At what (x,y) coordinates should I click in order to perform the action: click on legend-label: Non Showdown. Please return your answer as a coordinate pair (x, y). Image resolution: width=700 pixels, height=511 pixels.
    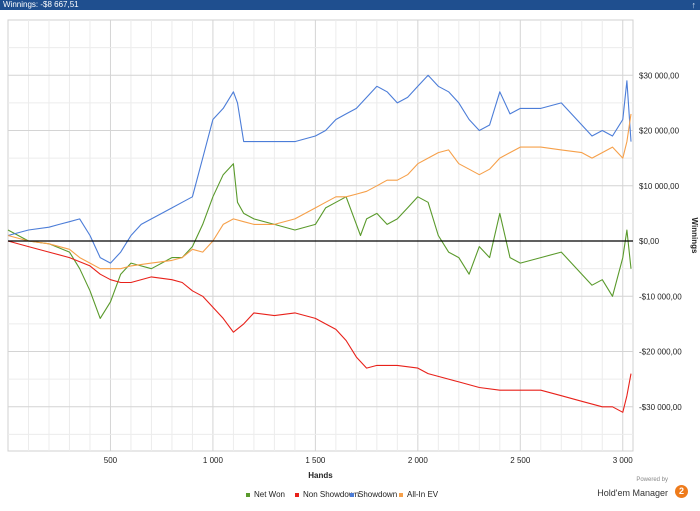
    Looking at the image, I should click on (331, 494).